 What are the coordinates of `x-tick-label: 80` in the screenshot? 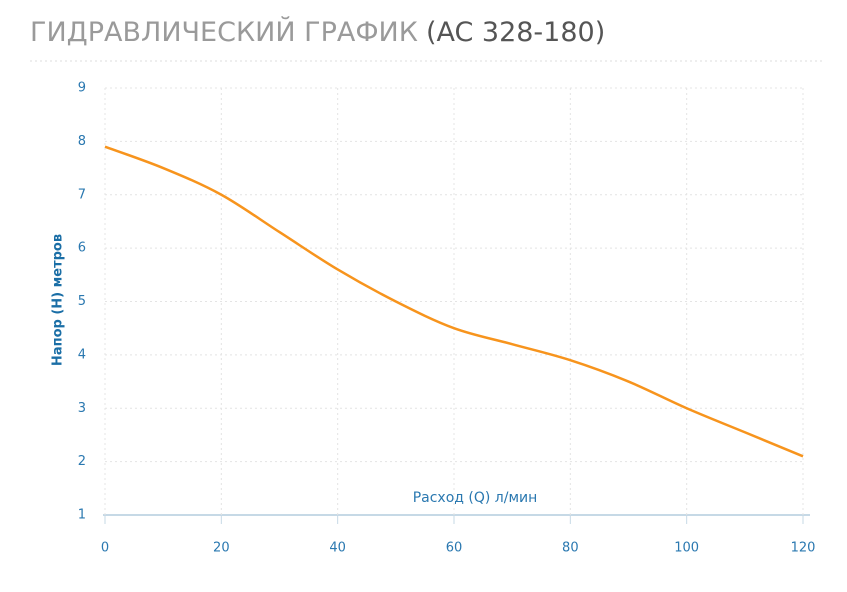 It's located at (570, 548).